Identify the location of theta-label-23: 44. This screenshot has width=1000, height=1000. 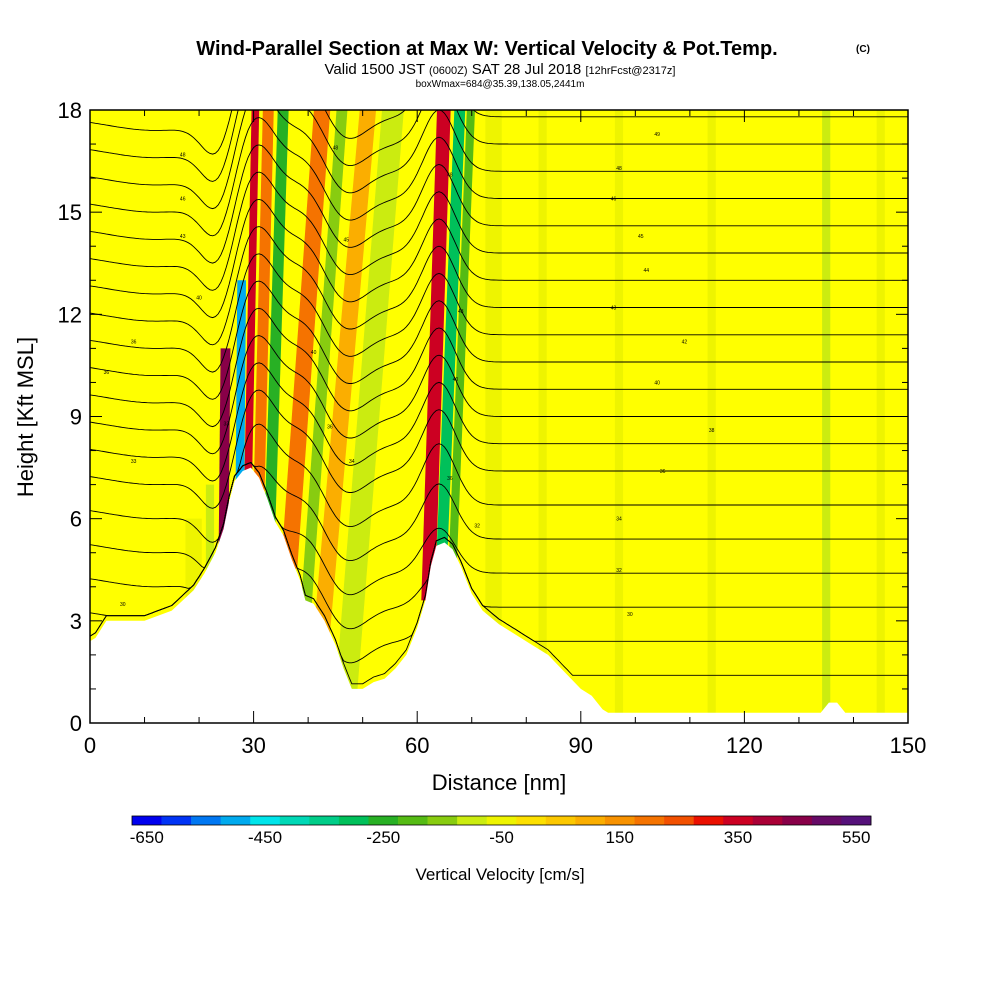
(646, 271).